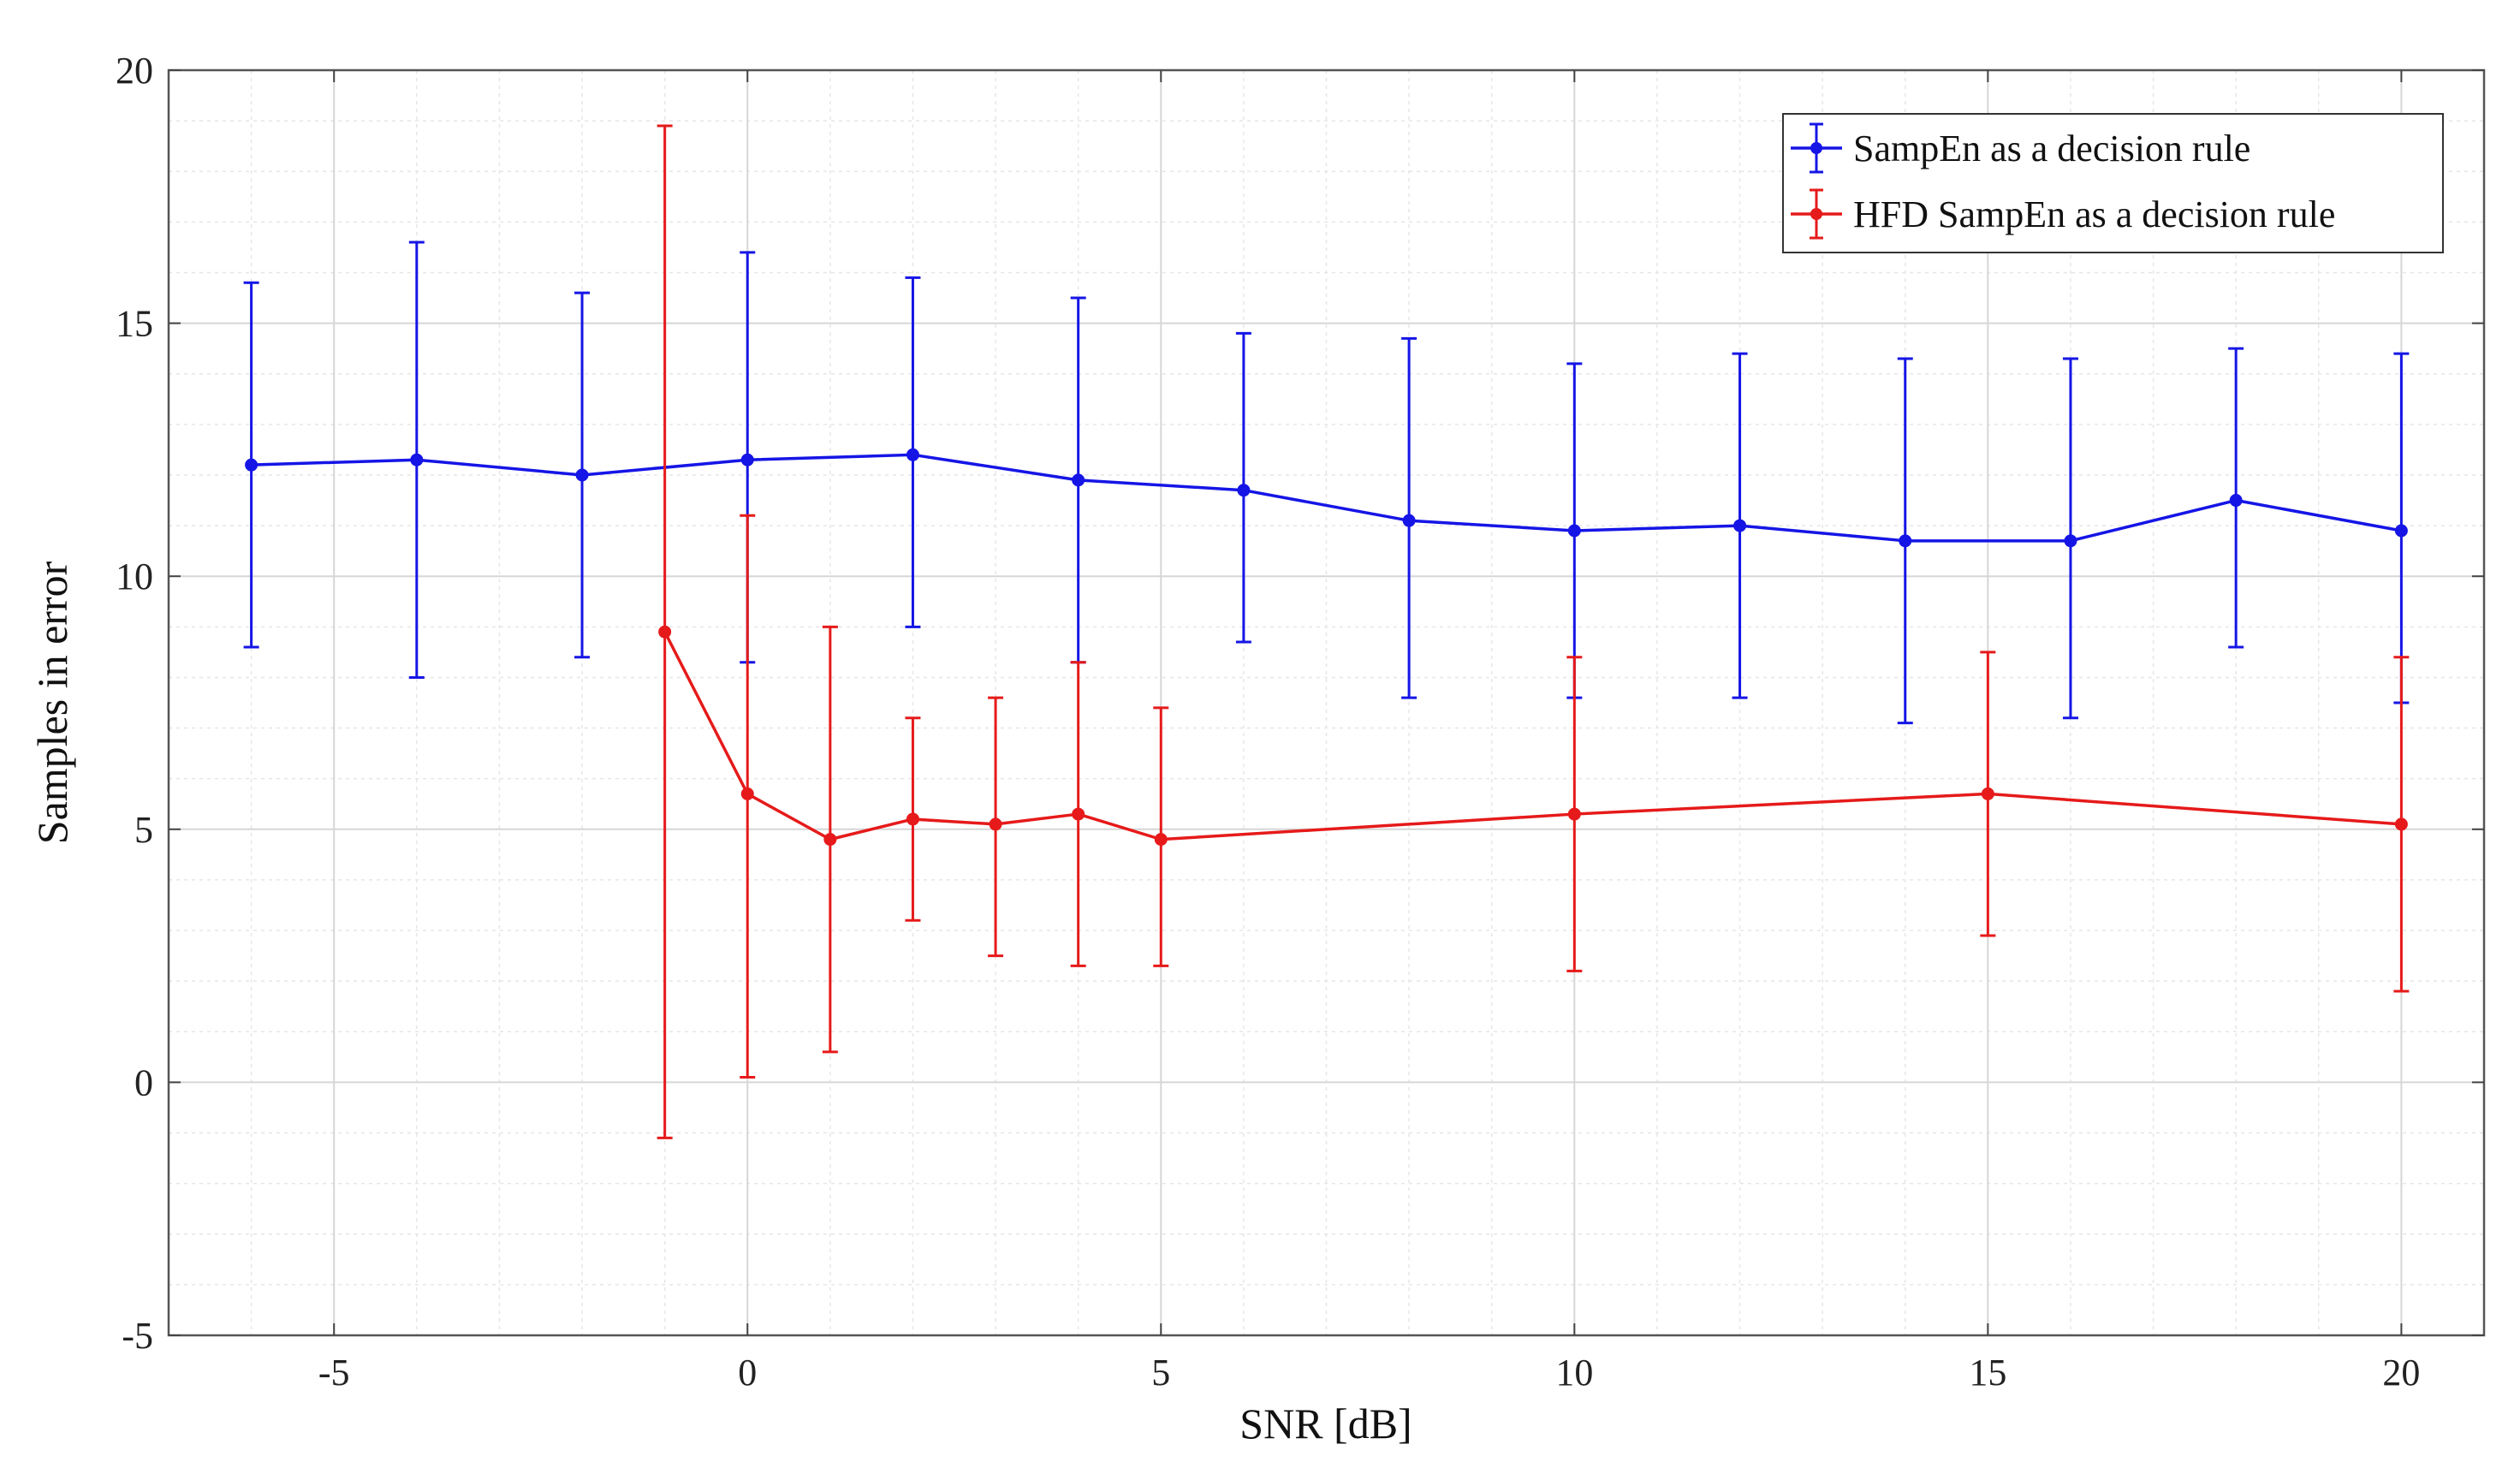 This screenshot has height=1474, width=2520. What do you see at coordinates (134, 324) in the screenshot?
I see `y-tick-label: 15` at bounding box center [134, 324].